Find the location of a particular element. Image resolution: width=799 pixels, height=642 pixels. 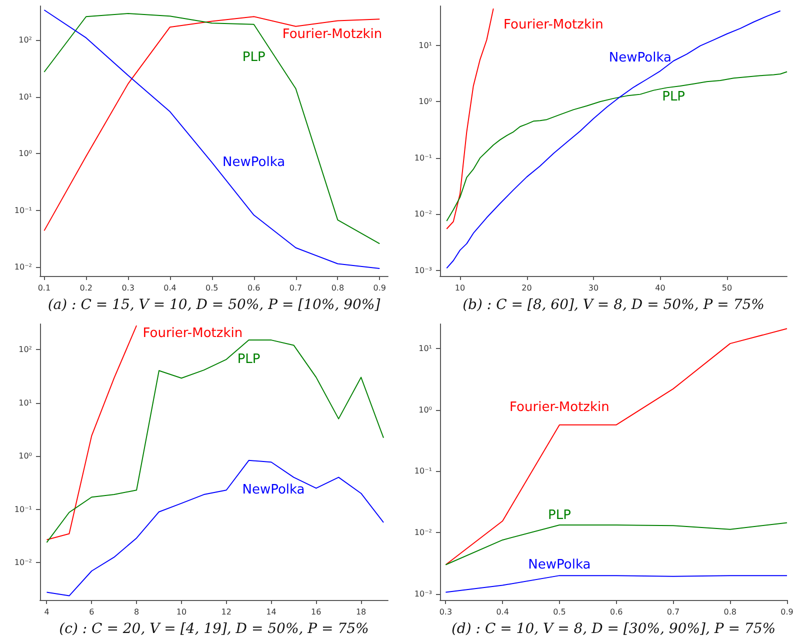

x-tick-label: 0.1 is located at coordinates (44, 288).